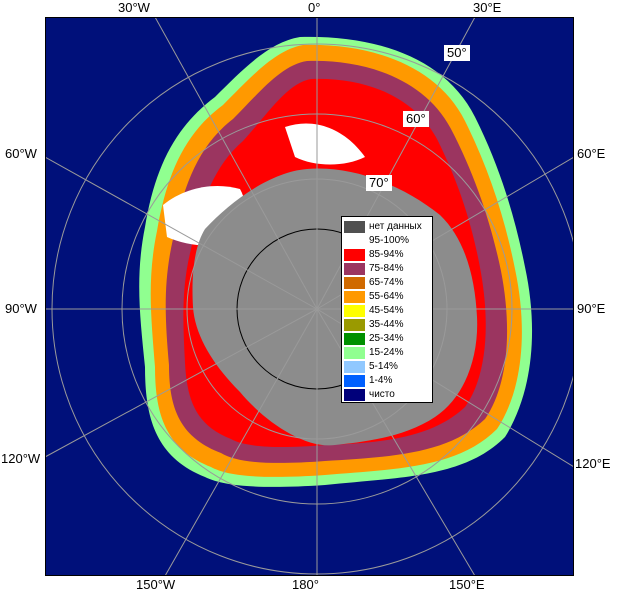 Image resolution: width=617 pixels, height=594 pixels. I want to click on legend-item: 65-74%, so click(387, 282).